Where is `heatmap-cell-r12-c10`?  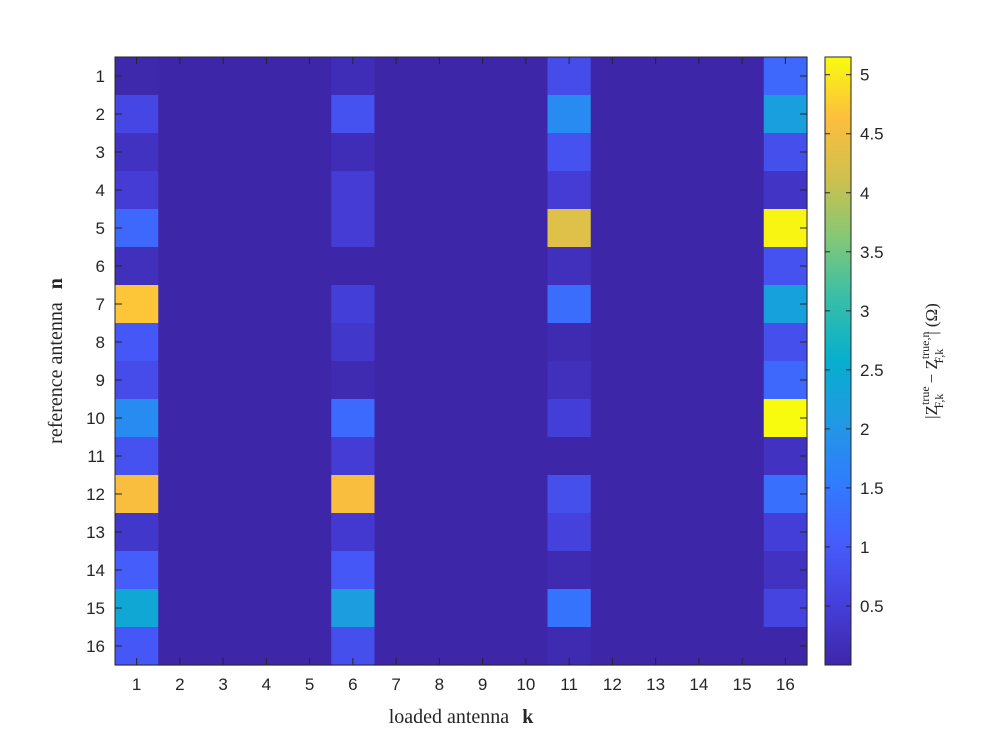
heatmap-cell-r12-c10 is located at coordinates (526, 494).